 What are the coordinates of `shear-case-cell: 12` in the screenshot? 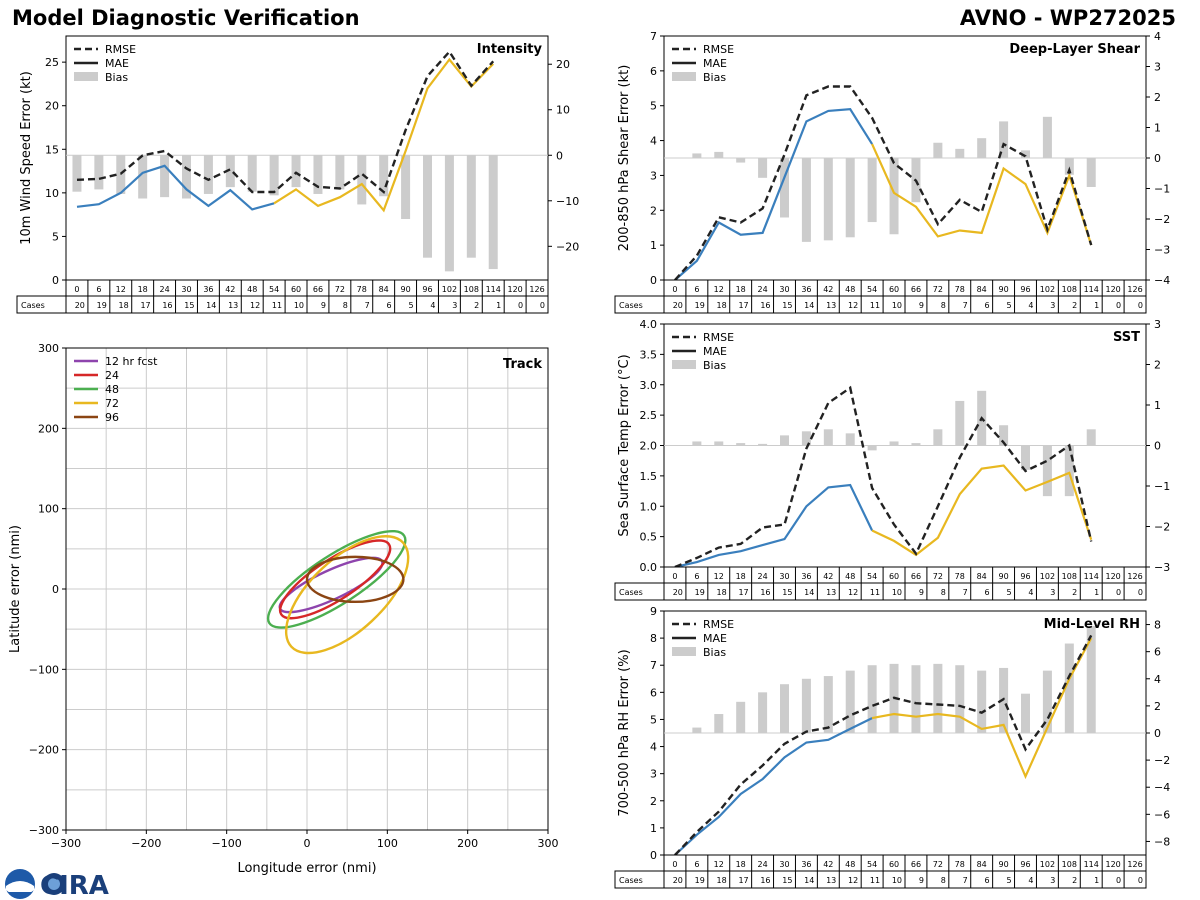 It's located at (853, 305).